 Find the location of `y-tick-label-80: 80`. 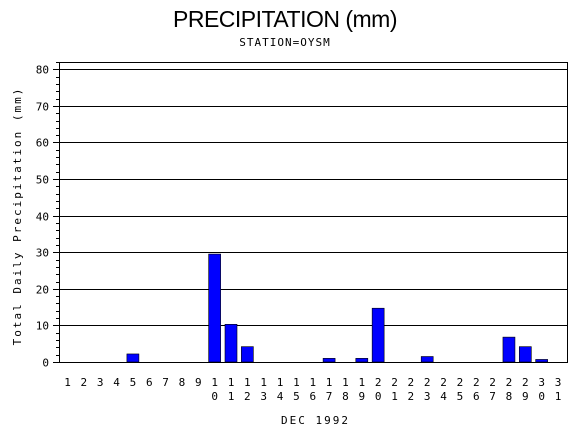

y-tick-label-80: 80 is located at coordinates (42, 70).